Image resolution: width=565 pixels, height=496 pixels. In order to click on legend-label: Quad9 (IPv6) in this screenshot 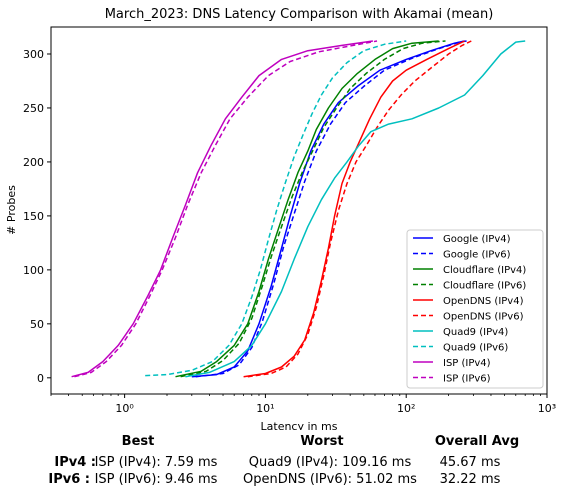, I will do `click(475, 348)`.